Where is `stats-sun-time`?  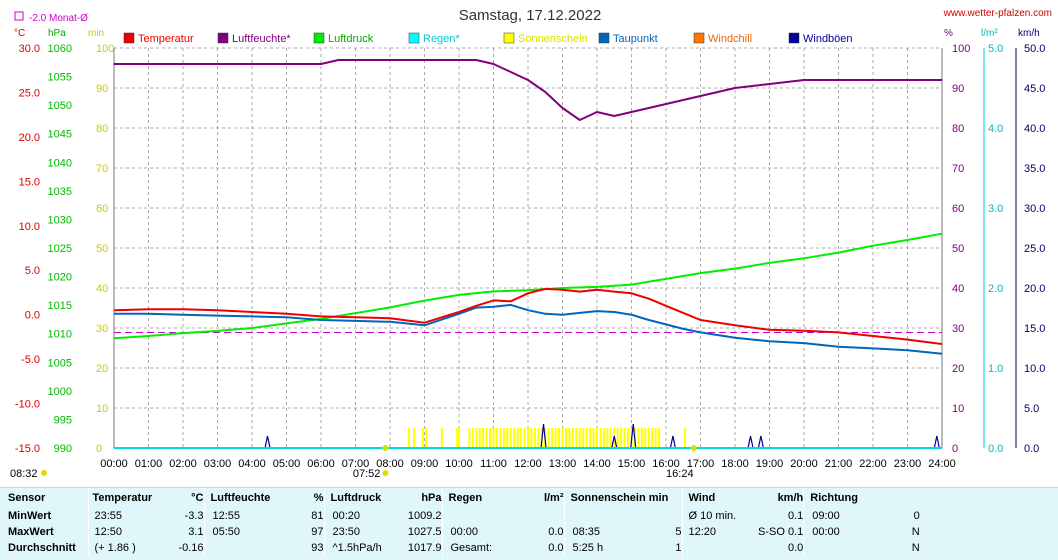
stats-sun-time is located at coordinates (618, 516).